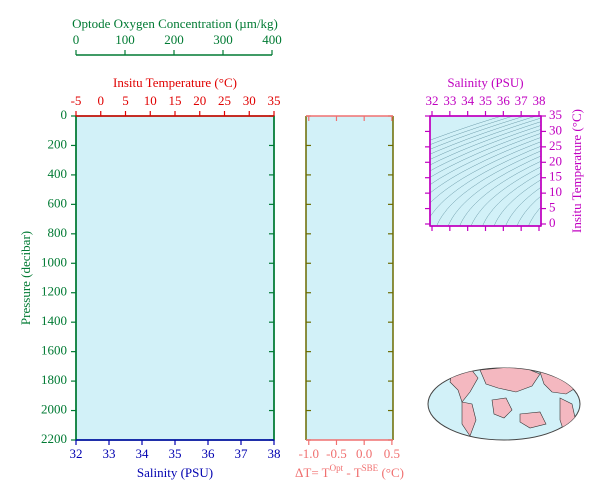 This screenshot has width=609, height=497. What do you see at coordinates (125, 39) in the screenshot?
I see `tick-label: 100` at bounding box center [125, 39].